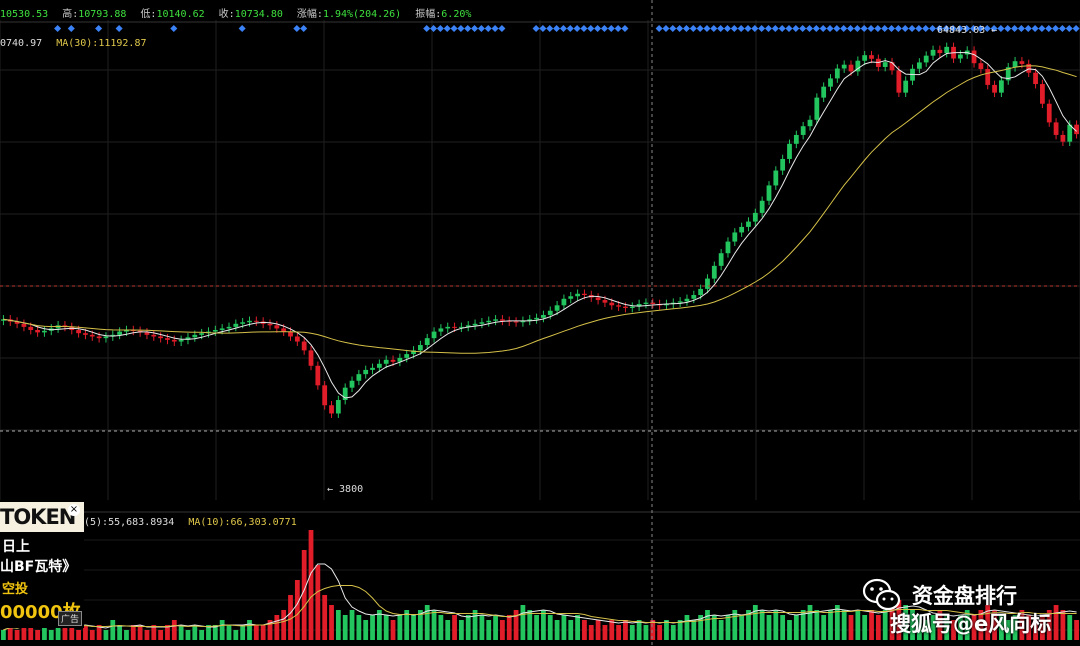  I want to click on ma-fast-value: 0740.97, so click(21, 43).